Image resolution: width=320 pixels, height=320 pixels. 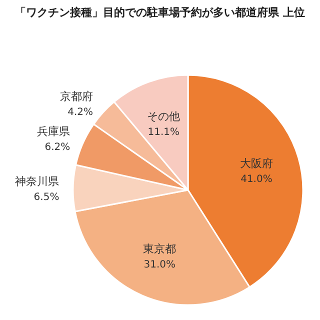 What do you see at coordinates (53, 131) in the screenshot?
I see `slice-label: 兵庫県` at bounding box center [53, 131].